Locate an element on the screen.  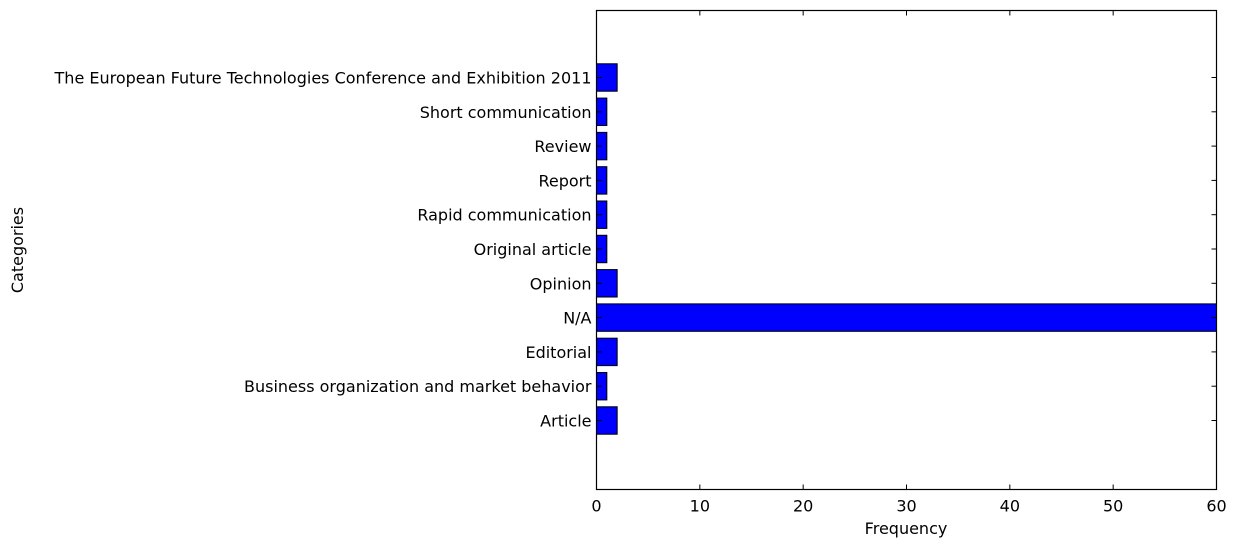
category-label: Article is located at coordinates (565, 421).